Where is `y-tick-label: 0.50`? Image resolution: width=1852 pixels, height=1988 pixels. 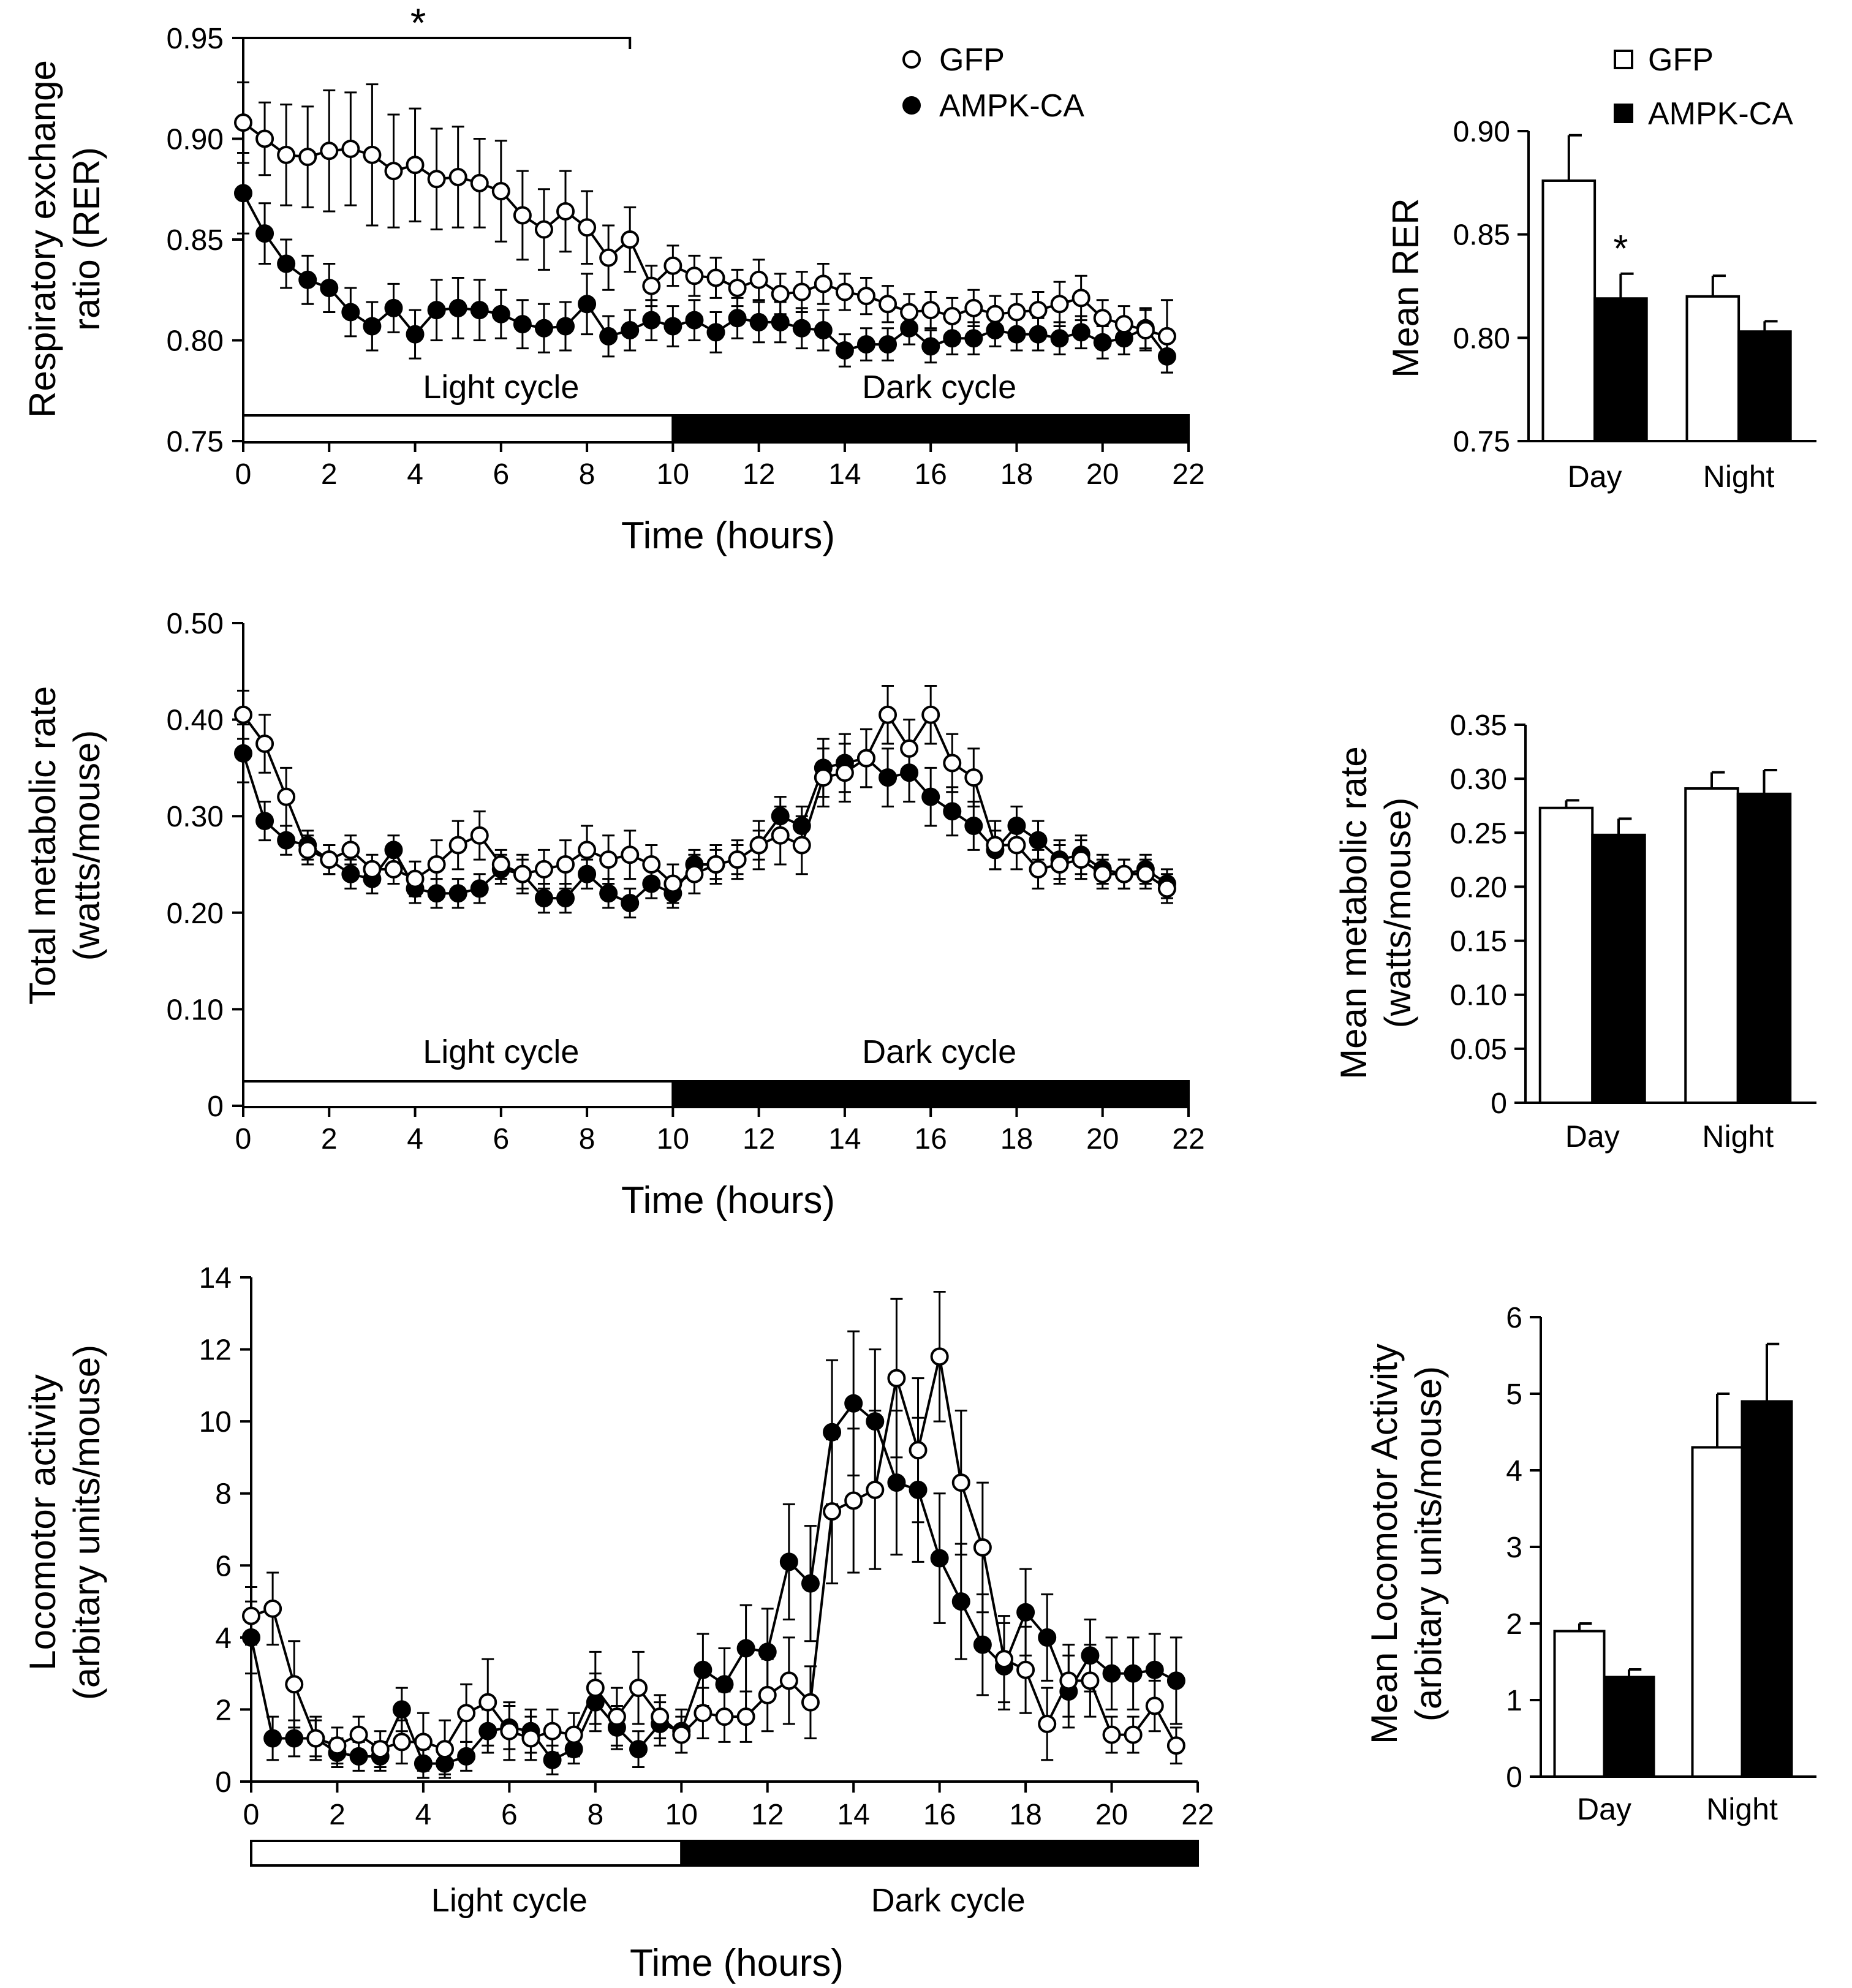 y-tick-label: 0.50 is located at coordinates (195, 624).